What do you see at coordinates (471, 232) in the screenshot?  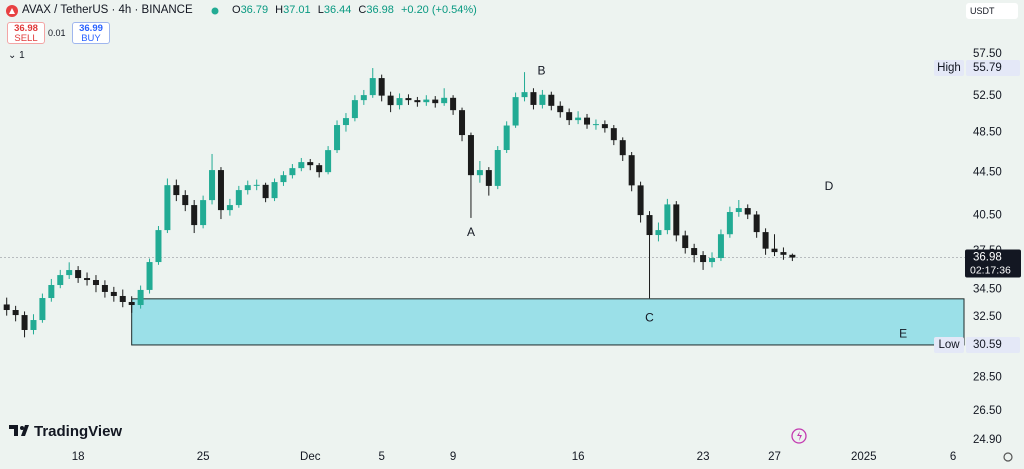 I see `annotation: A` at bounding box center [471, 232].